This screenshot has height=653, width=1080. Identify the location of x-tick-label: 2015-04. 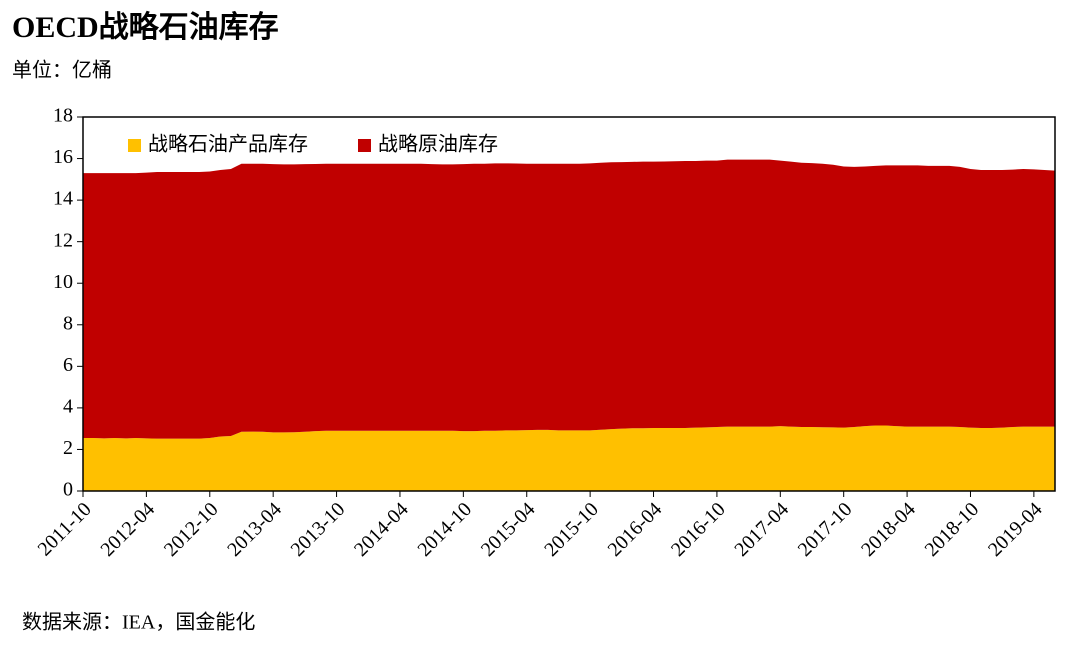
(508, 529).